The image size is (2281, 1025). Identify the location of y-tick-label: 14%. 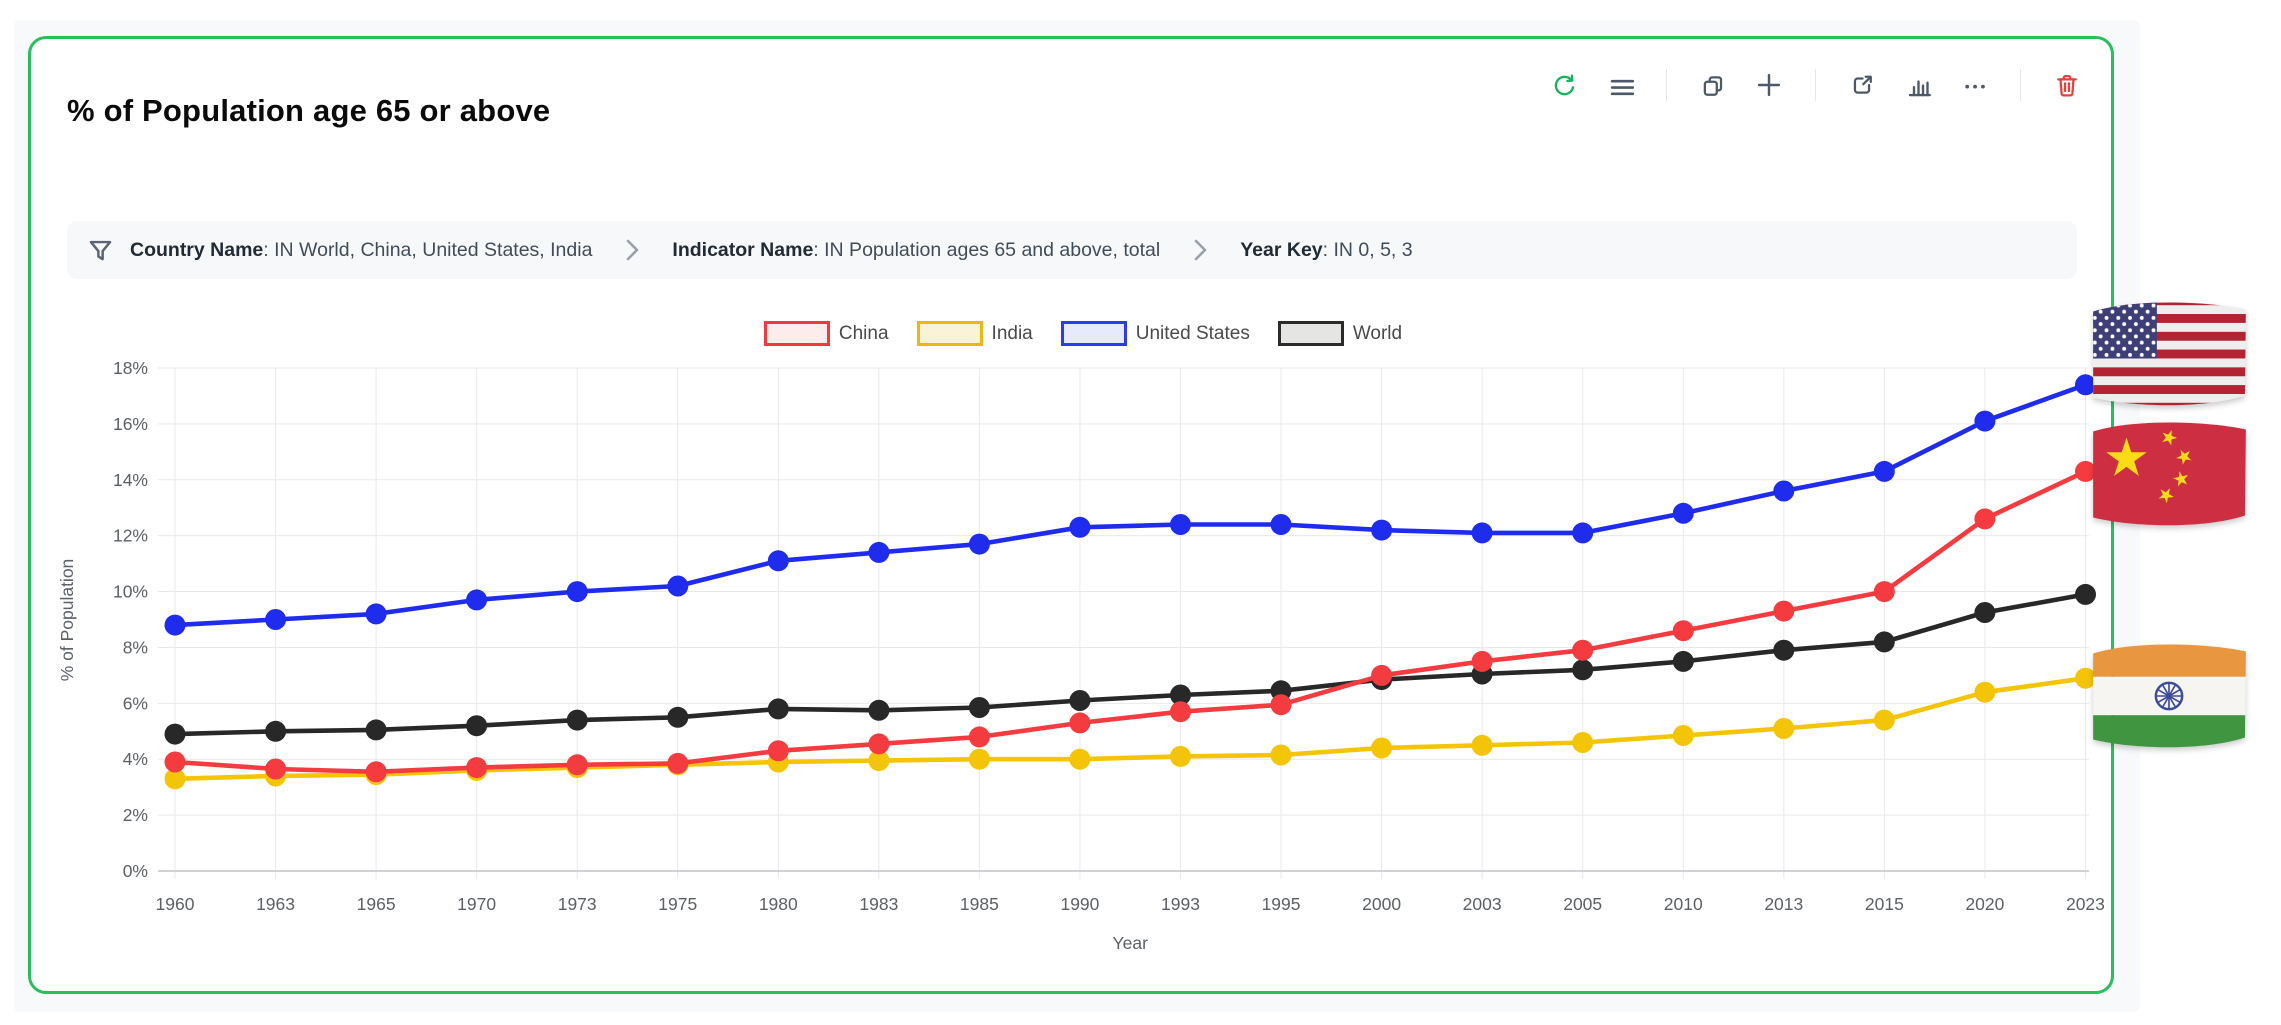
(130, 480).